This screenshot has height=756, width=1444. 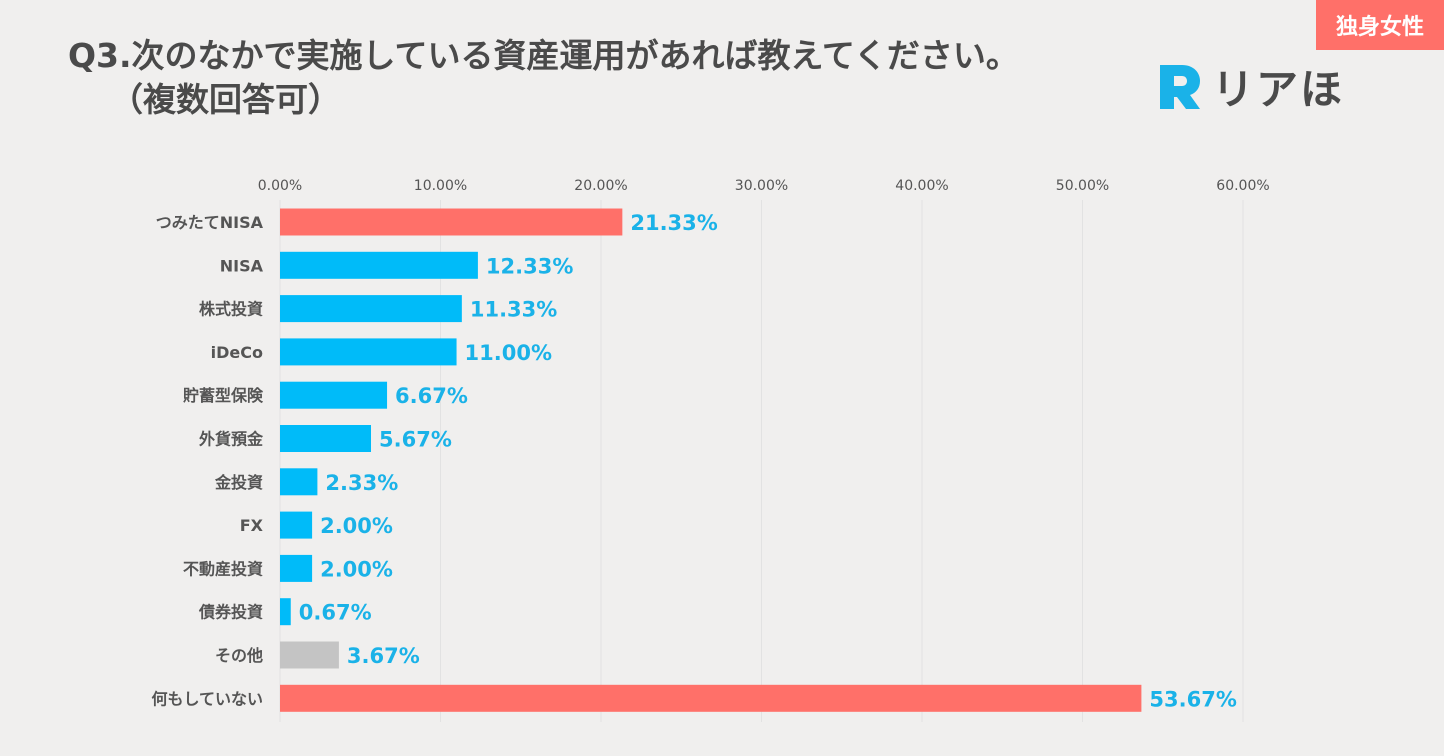 What do you see at coordinates (223, 568) in the screenshot?
I see `category-label: 不動産投資` at bounding box center [223, 568].